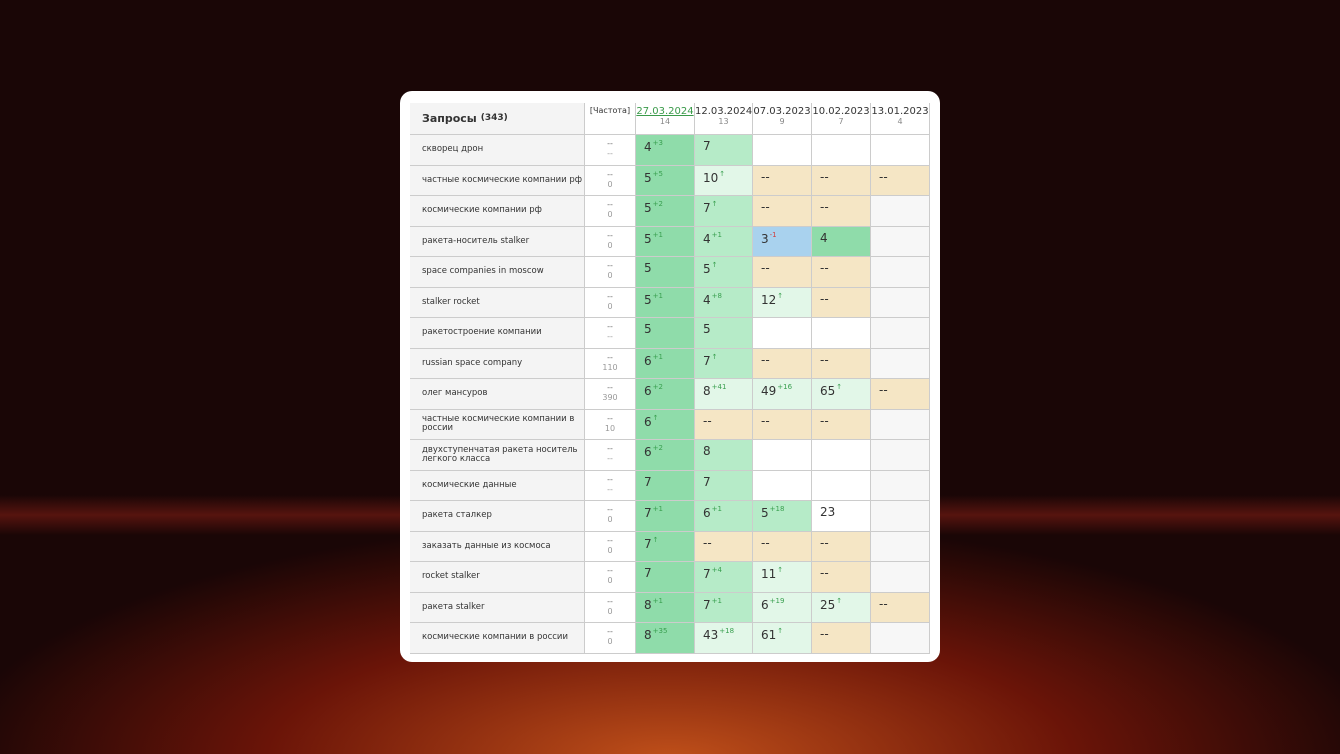  What do you see at coordinates (782, 121) in the screenshot?
I see `date-count: 9` at bounding box center [782, 121].